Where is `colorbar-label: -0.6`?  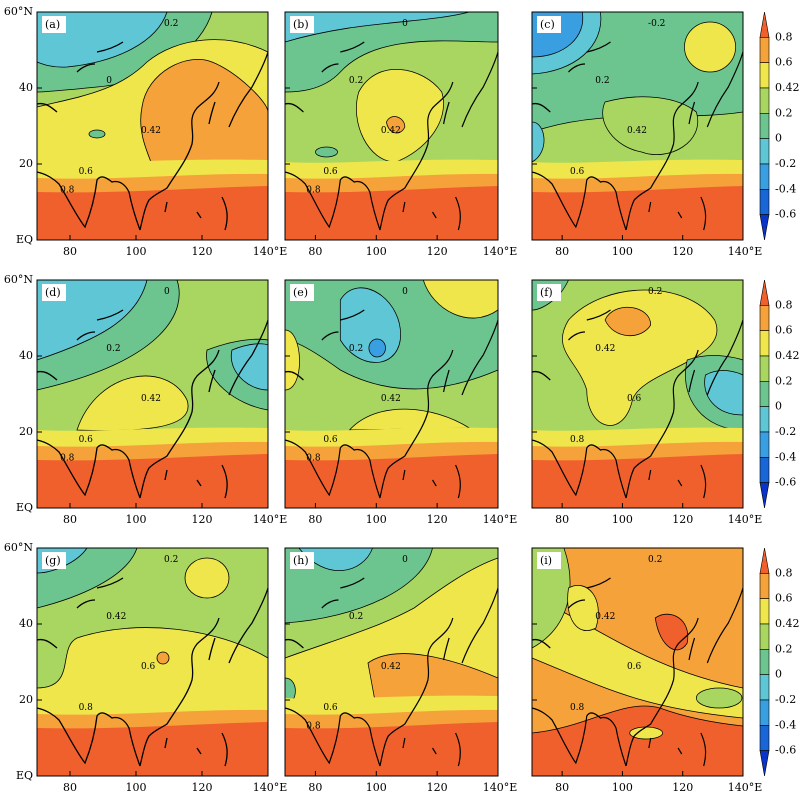 colorbar-label: -0.6 is located at coordinates (785, 482).